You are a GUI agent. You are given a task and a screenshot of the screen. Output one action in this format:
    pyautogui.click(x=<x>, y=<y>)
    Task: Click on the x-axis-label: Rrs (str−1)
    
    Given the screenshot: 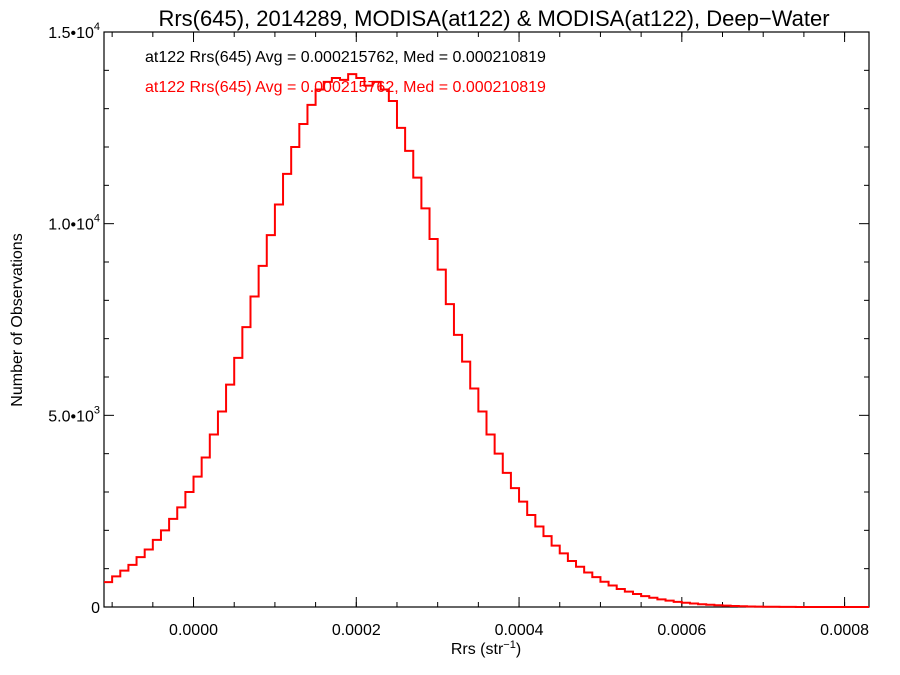 What is the action you would take?
    pyautogui.click(x=486, y=648)
    